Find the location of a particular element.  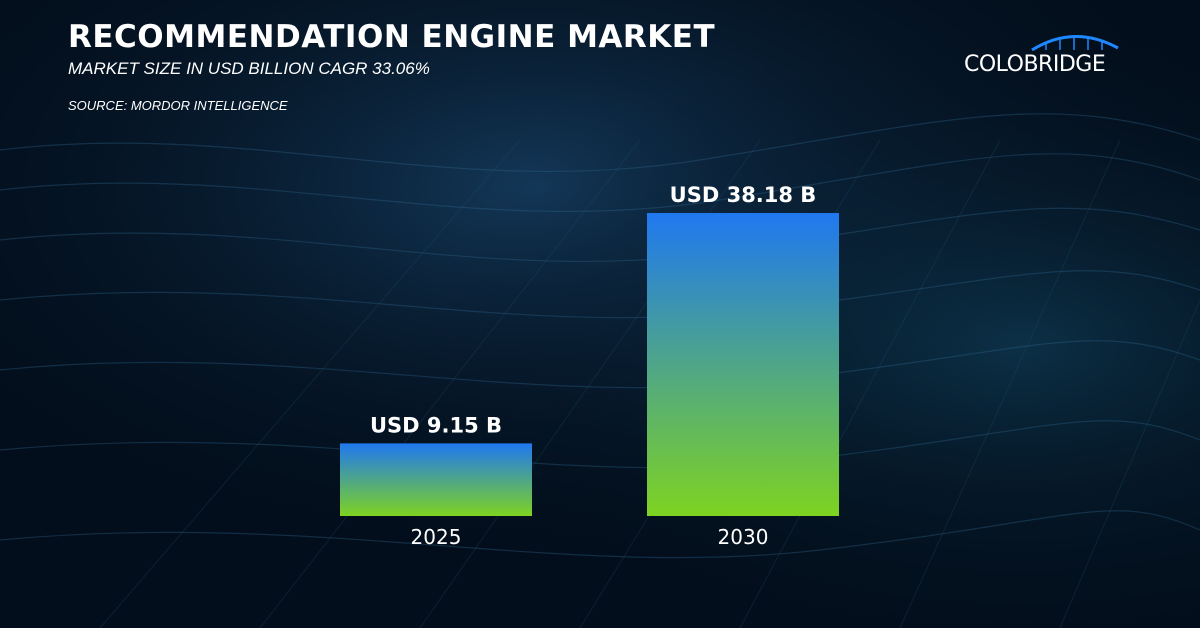

x-tick-label-2025: 2025 is located at coordinates (436, 537).